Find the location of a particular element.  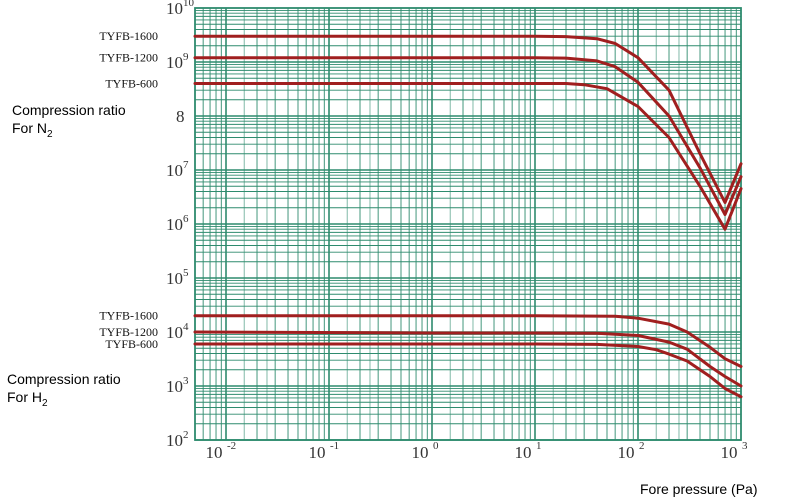

y-tick-exponent: 6 is located at coordinates (186, 219).